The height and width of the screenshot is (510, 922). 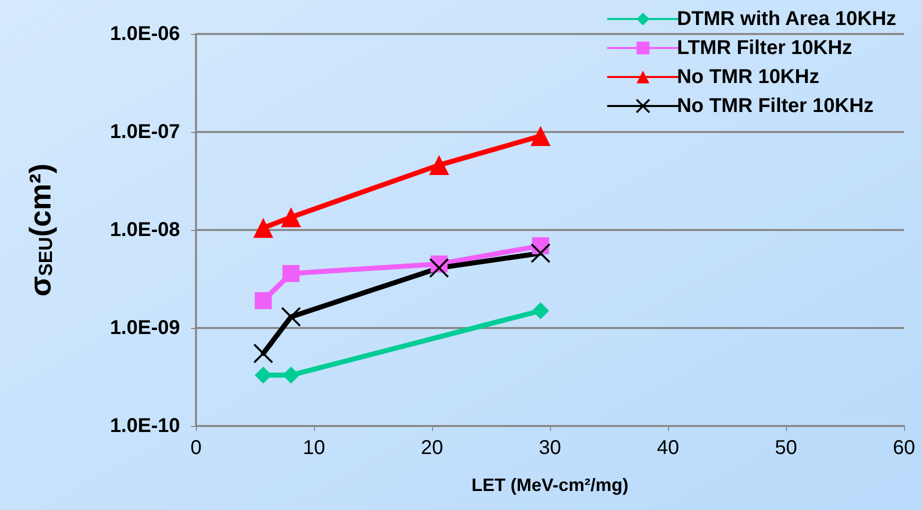 What do you see at coordinates (786, 448) in the screenshot?
I see `x-tick-label: 50` at bounding box center [786, 448].